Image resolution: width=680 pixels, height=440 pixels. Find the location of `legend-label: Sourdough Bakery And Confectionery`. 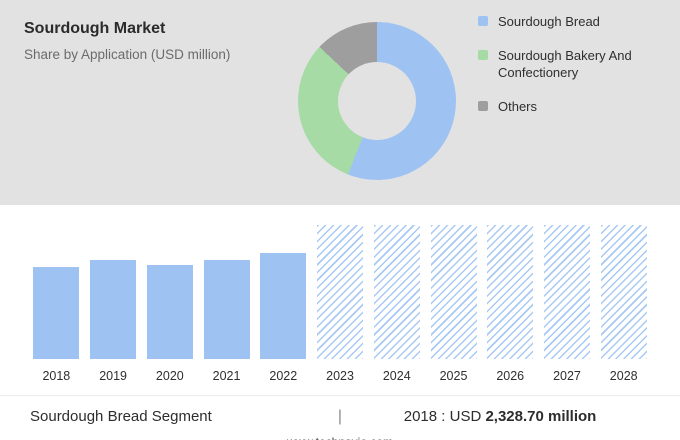

legend-label: Sourdough Bakery And Confectionery is located at coordinates (565, 63).